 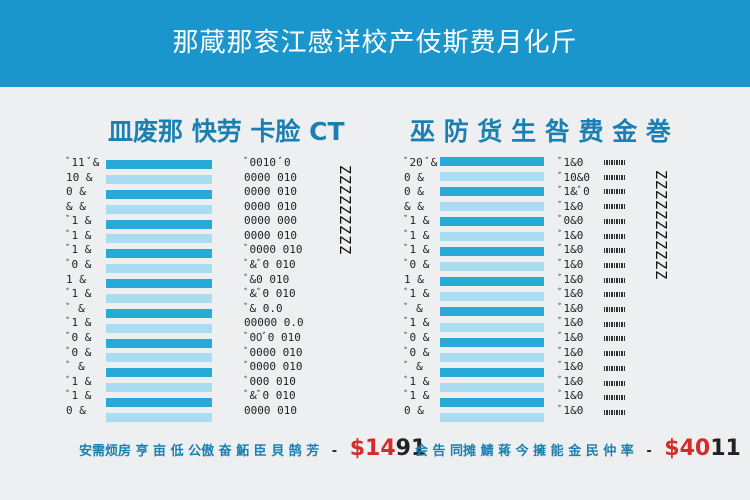 I want to click on right-vertical-text: ZZZZZZZZZZZ, so click(x=661, y=225).